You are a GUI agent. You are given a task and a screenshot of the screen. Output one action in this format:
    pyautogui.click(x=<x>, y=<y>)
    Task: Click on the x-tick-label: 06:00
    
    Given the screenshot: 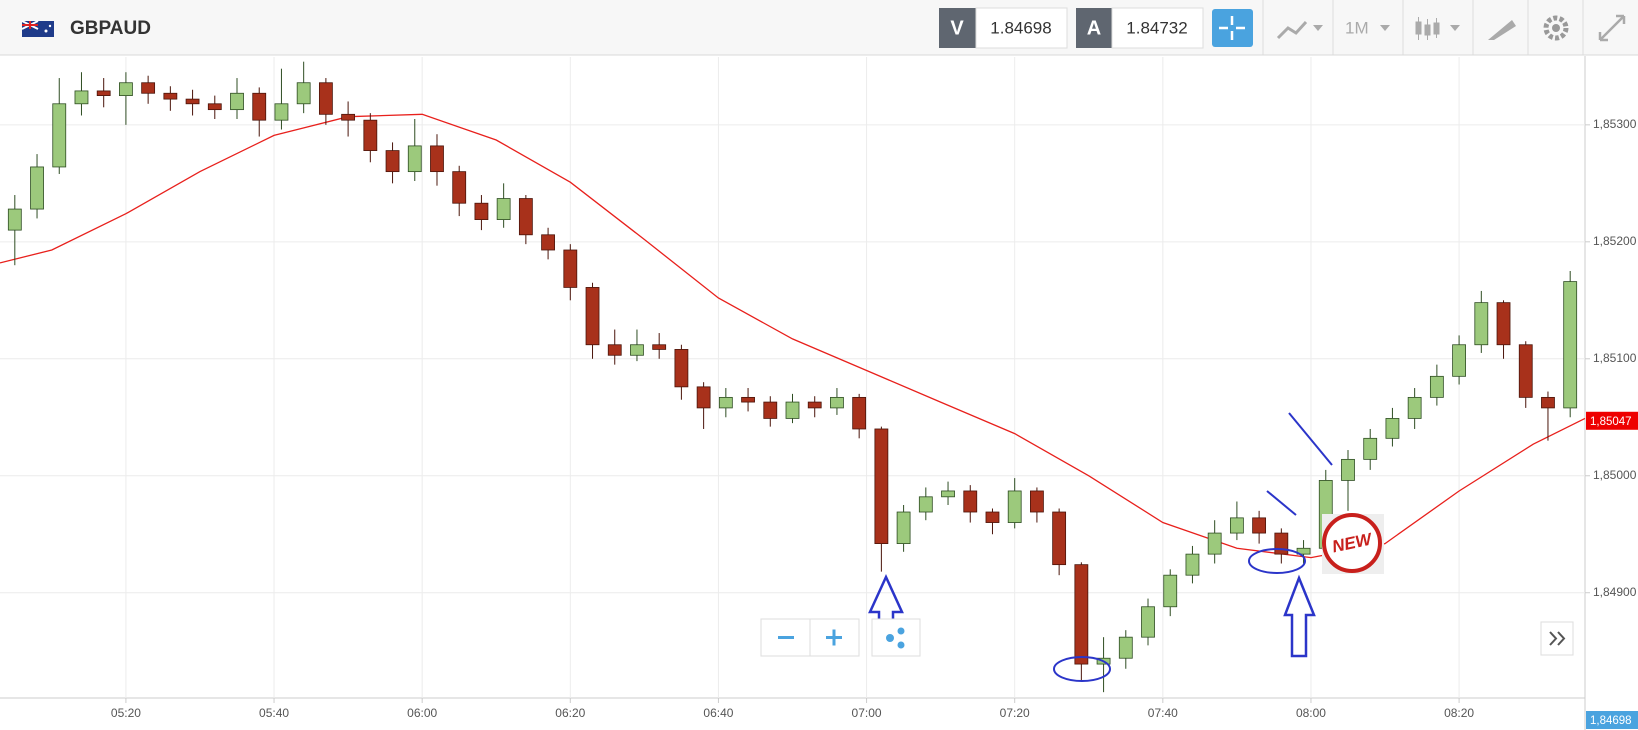 What is the action you would take?
    pyautogui.click(x=422, y=713)
    